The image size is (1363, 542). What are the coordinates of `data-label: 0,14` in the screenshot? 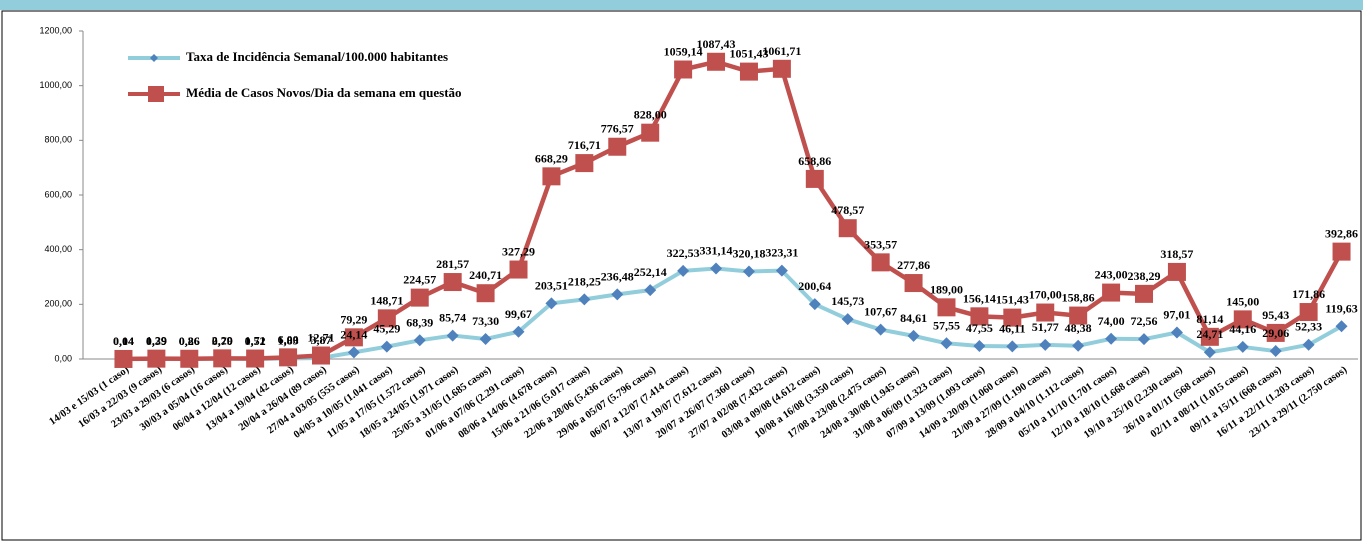 It's located at (123, 341).